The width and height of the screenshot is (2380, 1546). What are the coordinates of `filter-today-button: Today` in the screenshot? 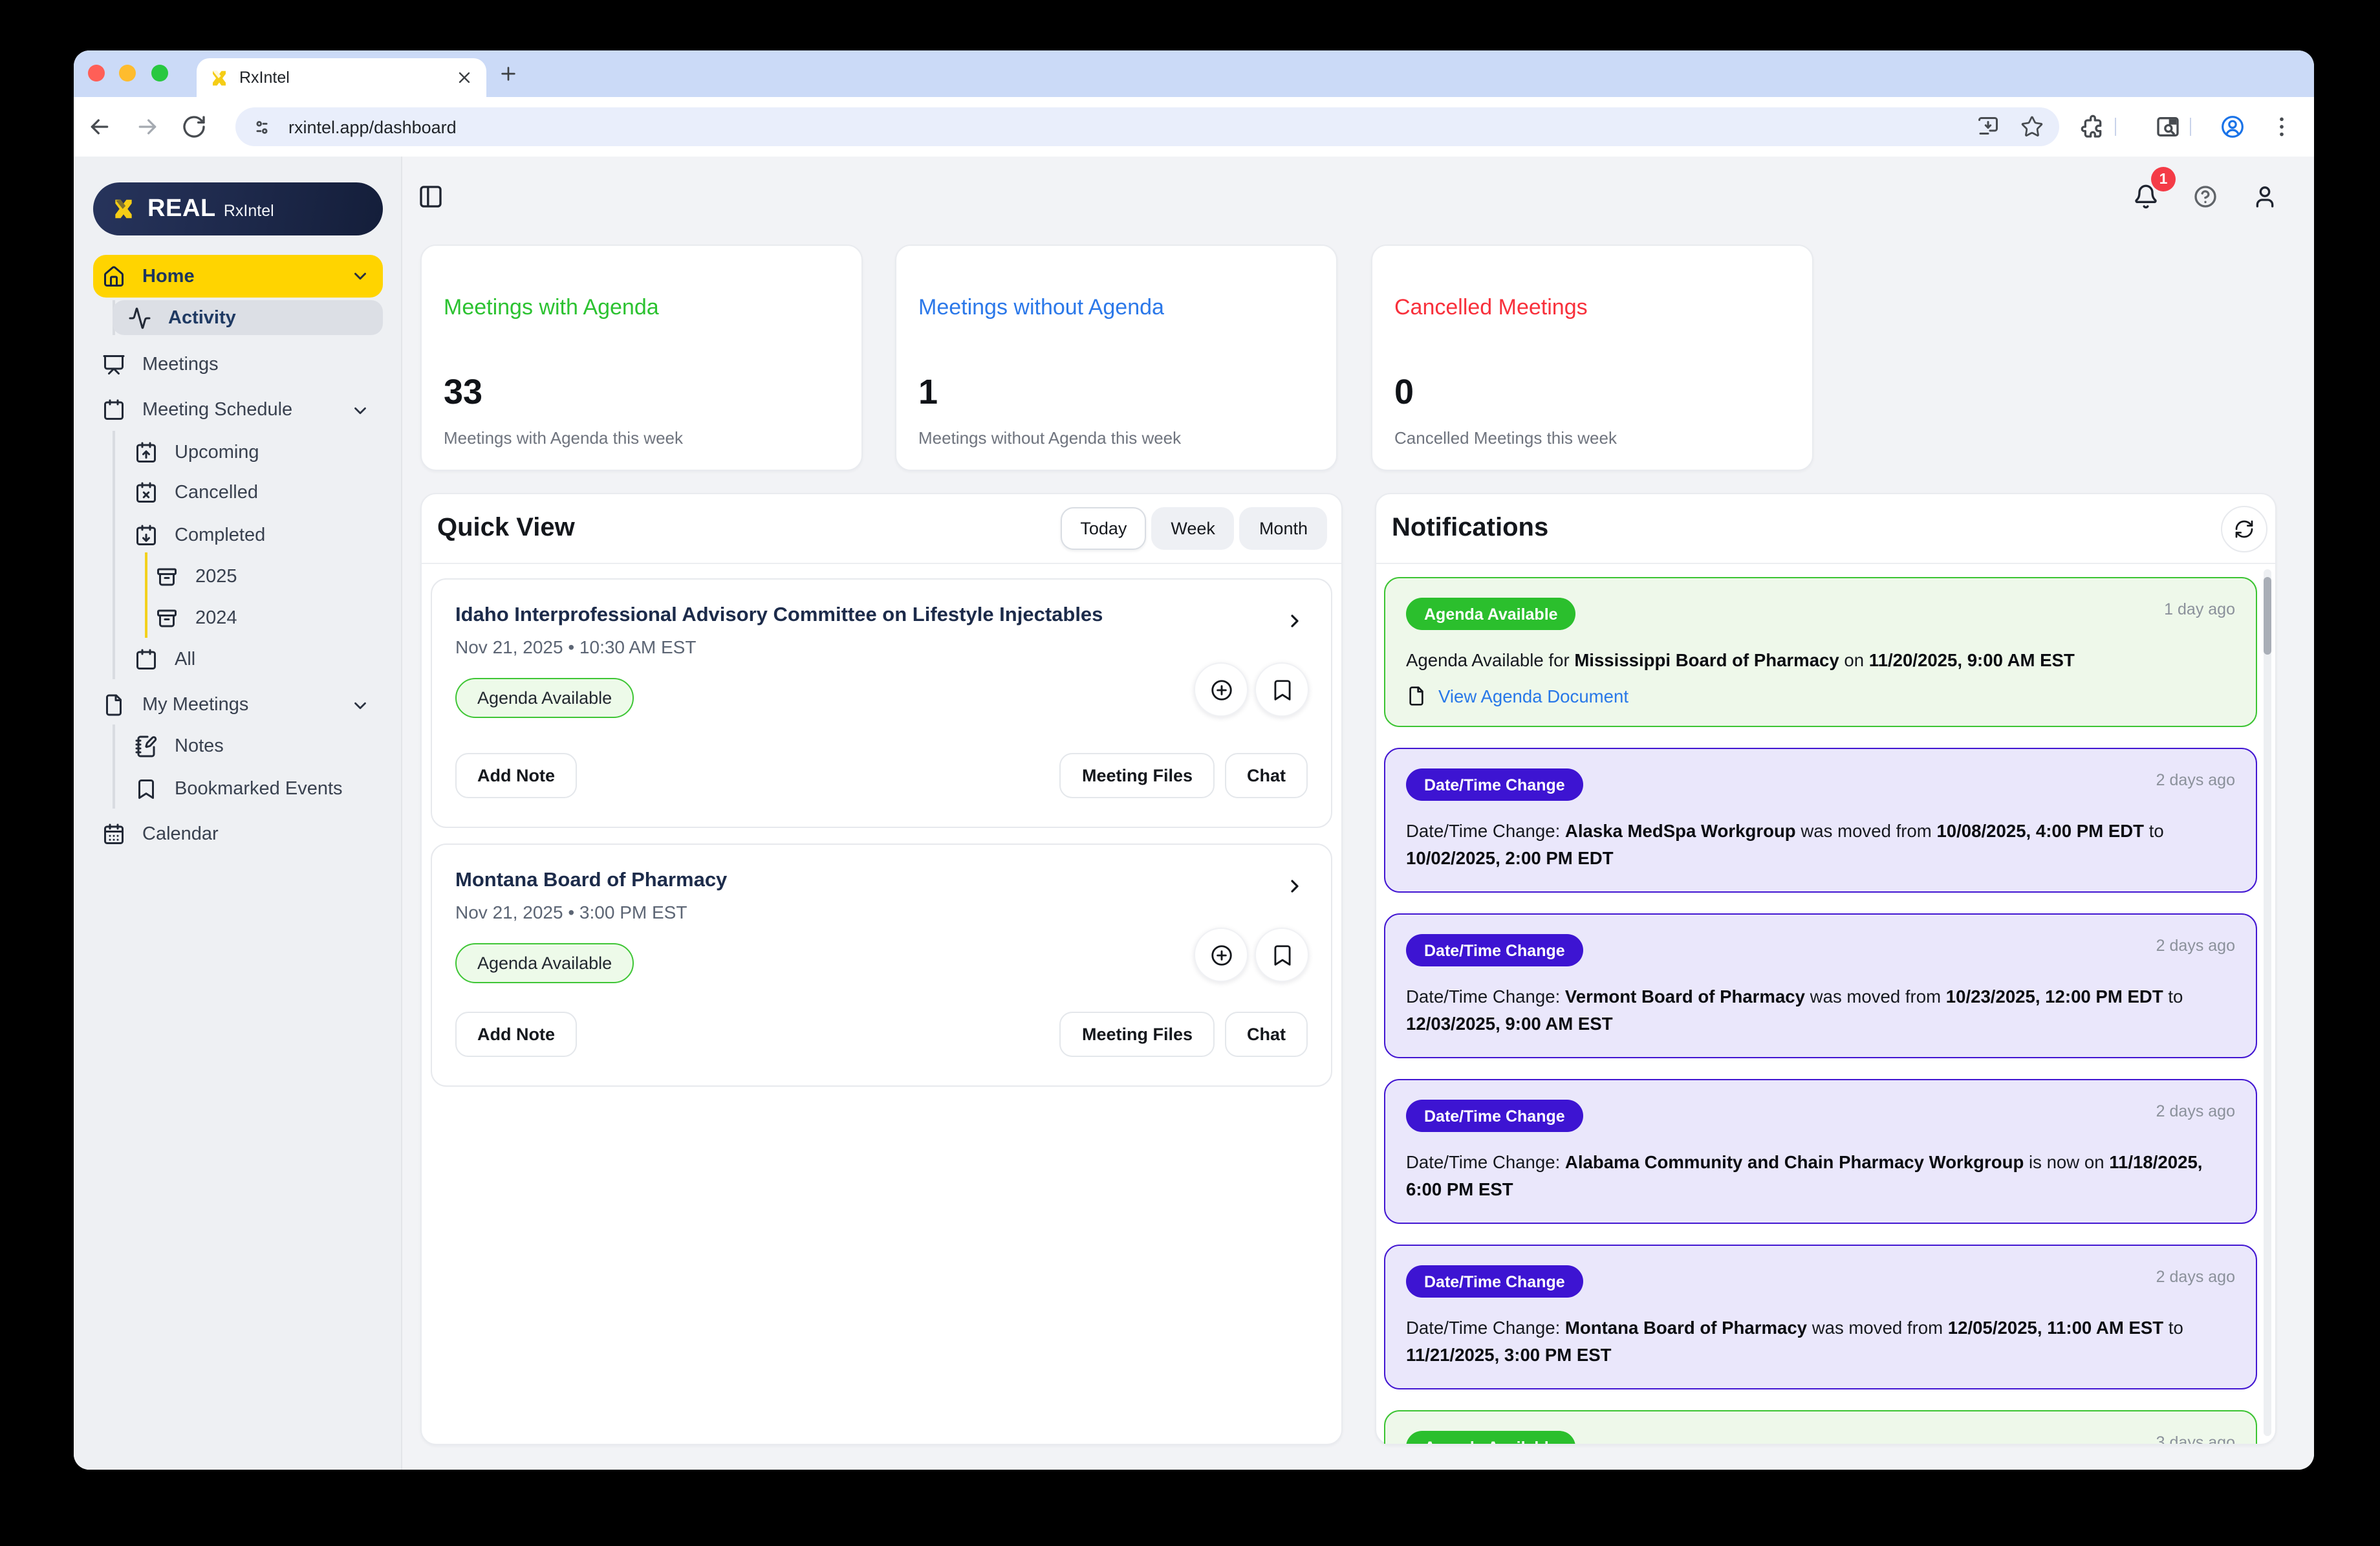 It's located at (1104, 528).